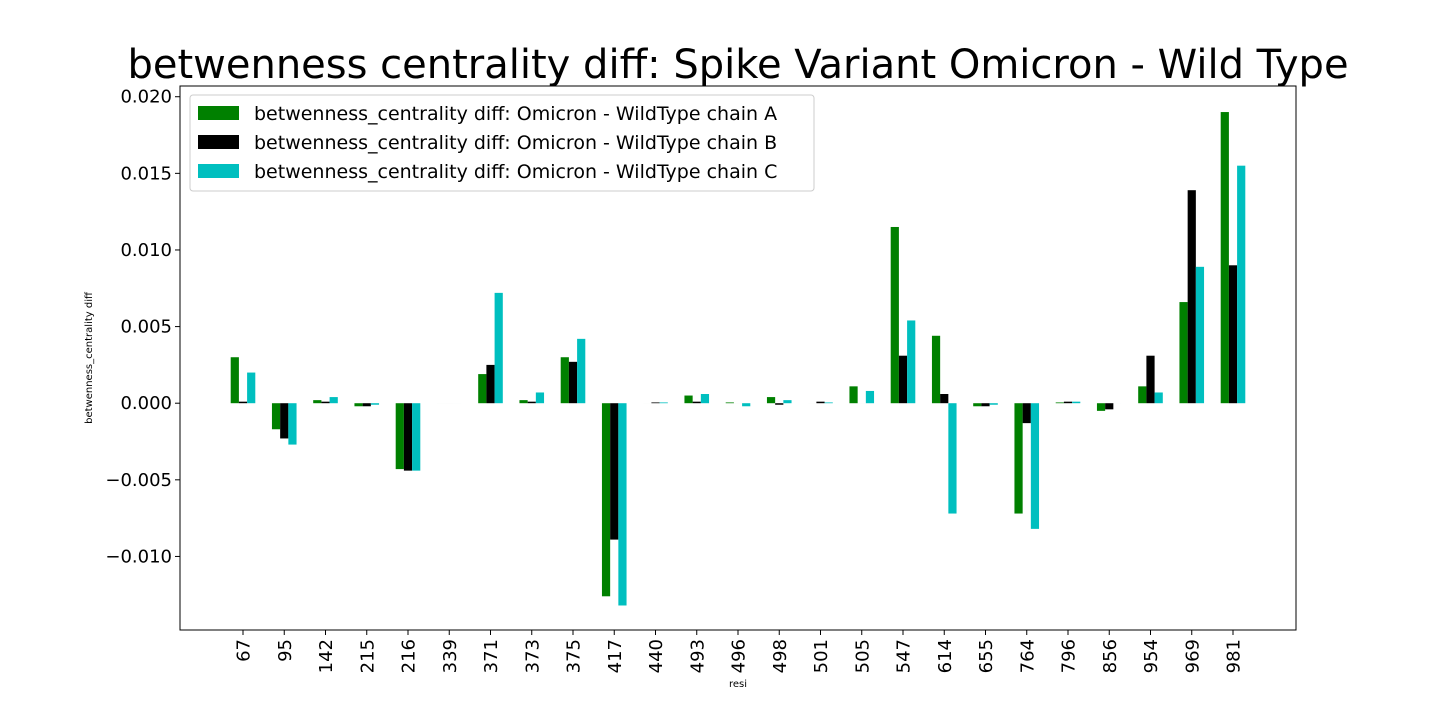 The height and width of the screenshot is (720, 1440). What do you see at coordinates (1110, 656) in the screenshot?
I see `x-tick-label: 856` at bounding box center [1110, 656].